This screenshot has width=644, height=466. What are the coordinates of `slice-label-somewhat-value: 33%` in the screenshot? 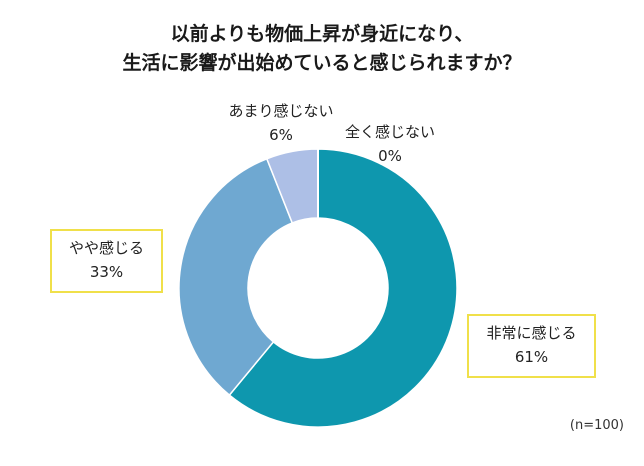 It's located at (106, 272).